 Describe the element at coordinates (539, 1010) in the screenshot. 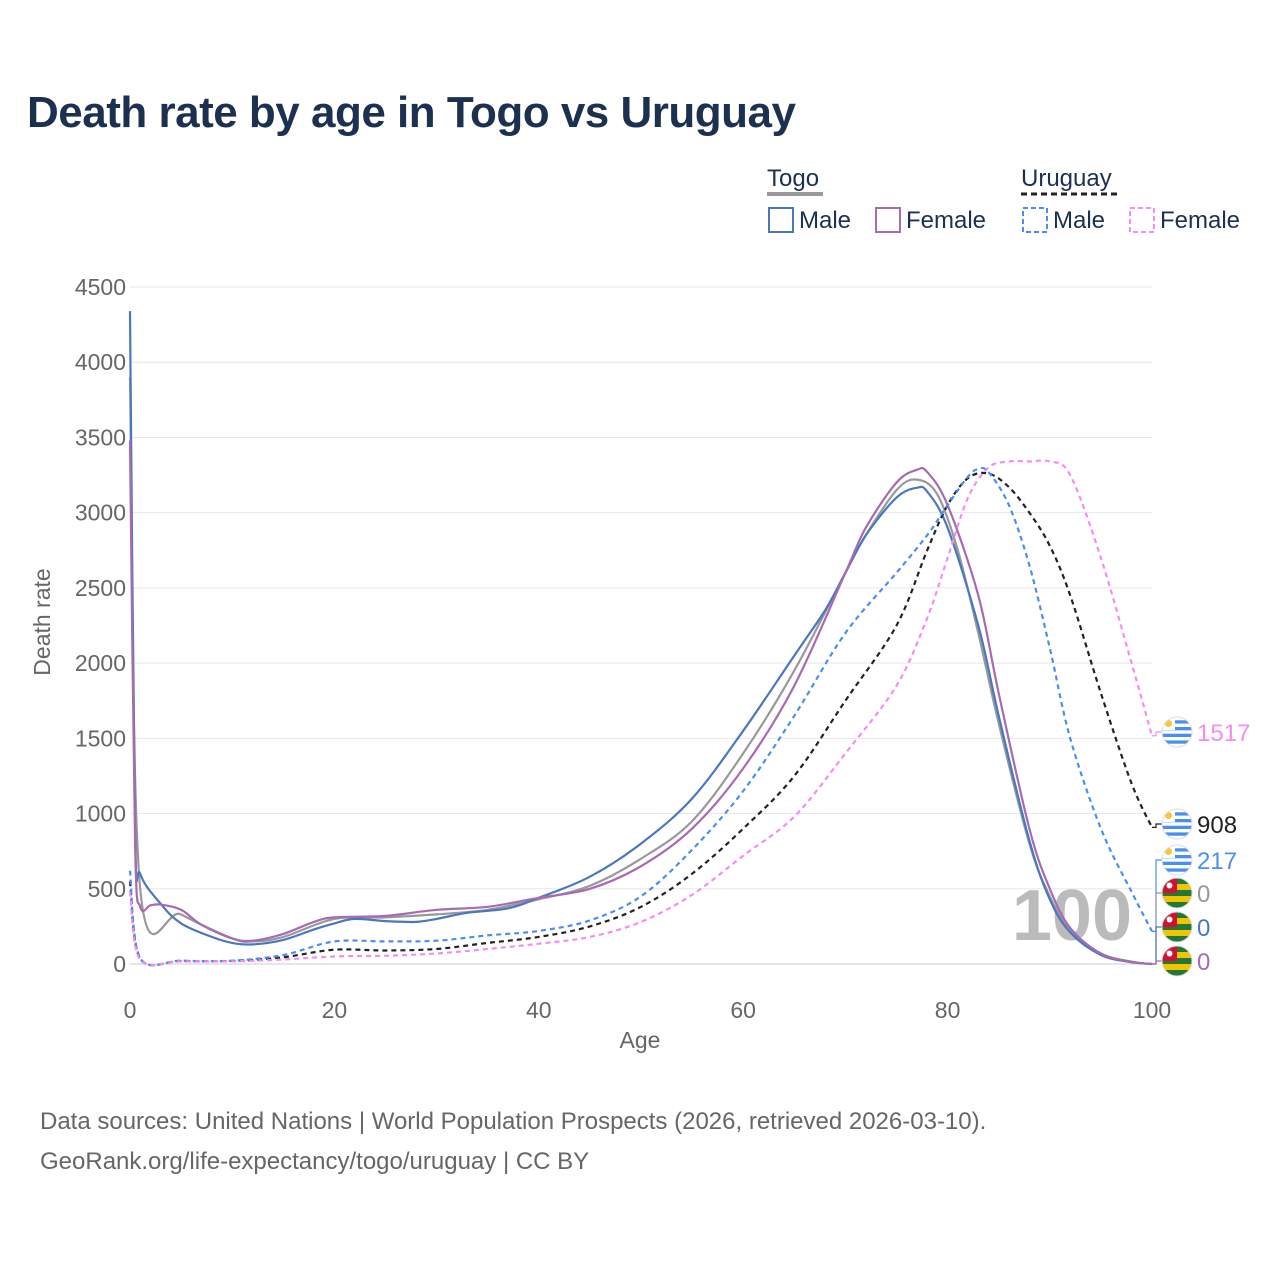

I see `x-tick-label: 40` at that location.